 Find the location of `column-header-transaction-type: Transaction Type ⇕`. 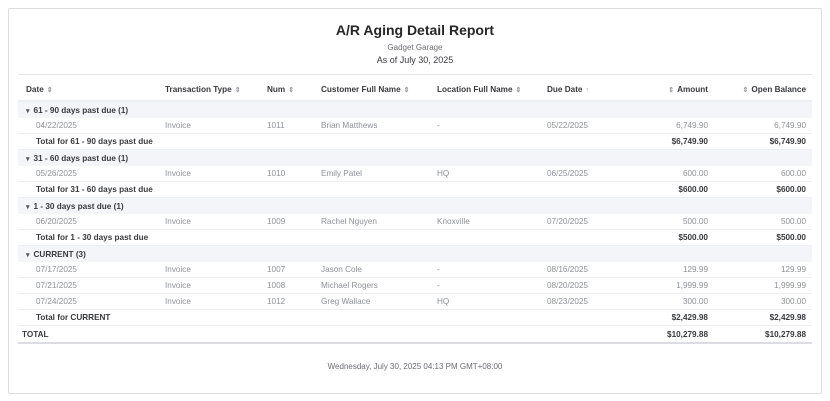

column-header-transaction-type: Transaction Type ⇕ is located at coordinates (216, 90).